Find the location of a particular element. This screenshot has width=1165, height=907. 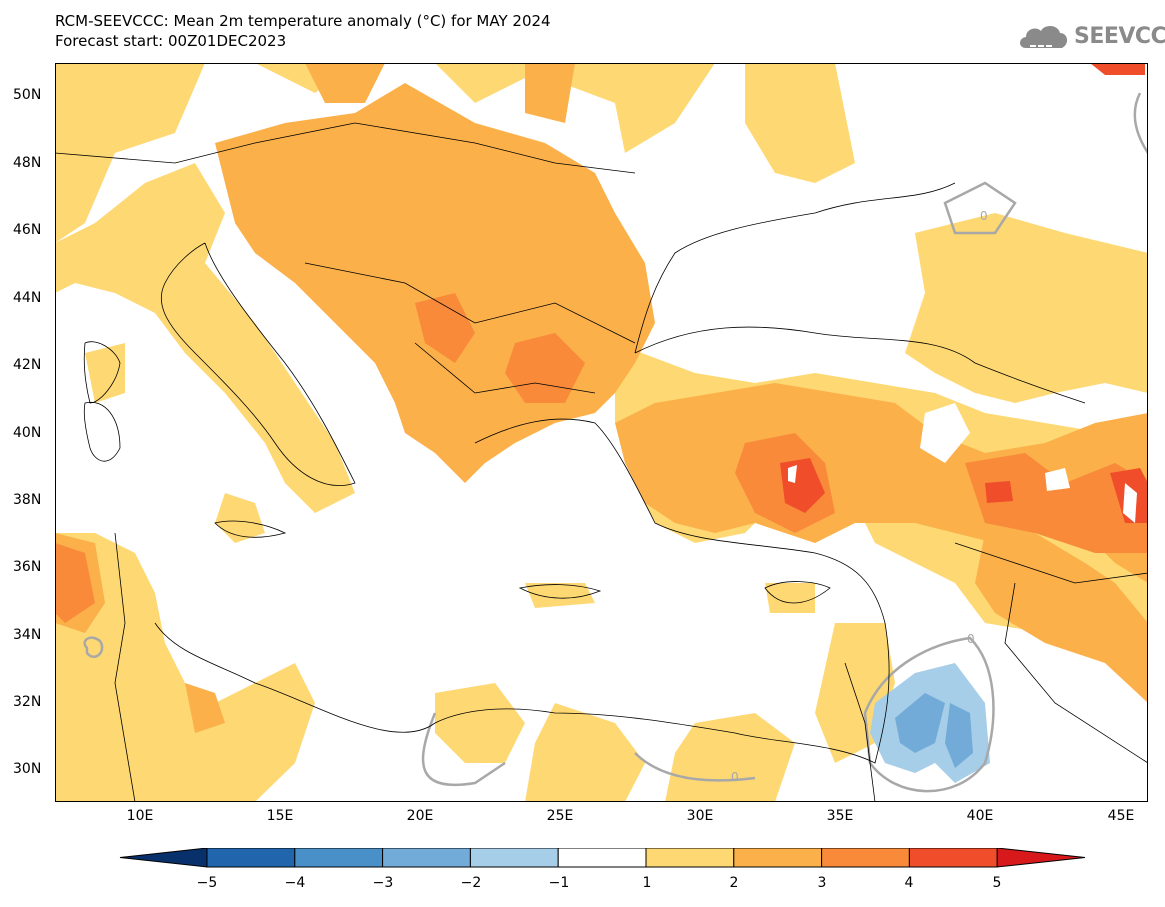

lat-tick-label: 50N is located at coordinates (27, 95).